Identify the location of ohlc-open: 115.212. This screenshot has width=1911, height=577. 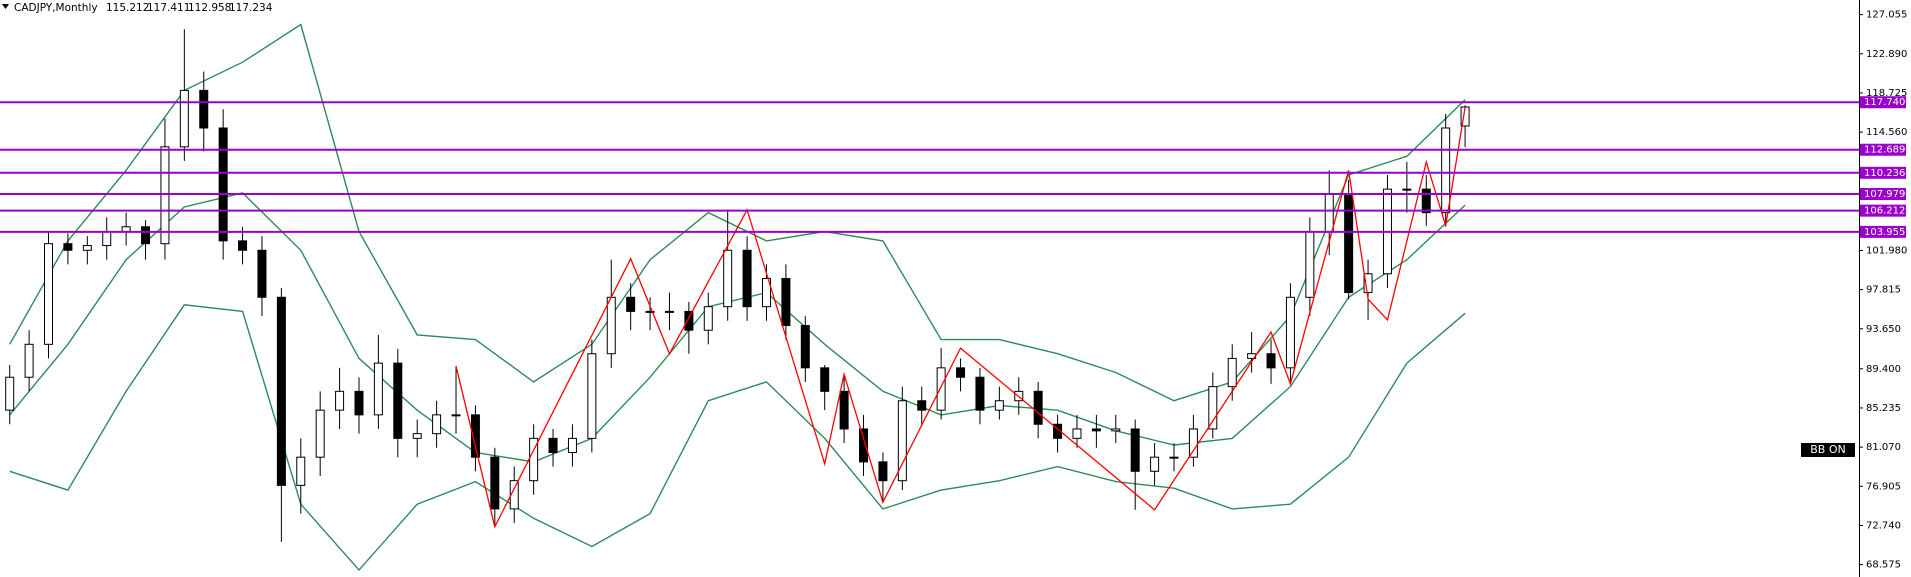
(127, 8).